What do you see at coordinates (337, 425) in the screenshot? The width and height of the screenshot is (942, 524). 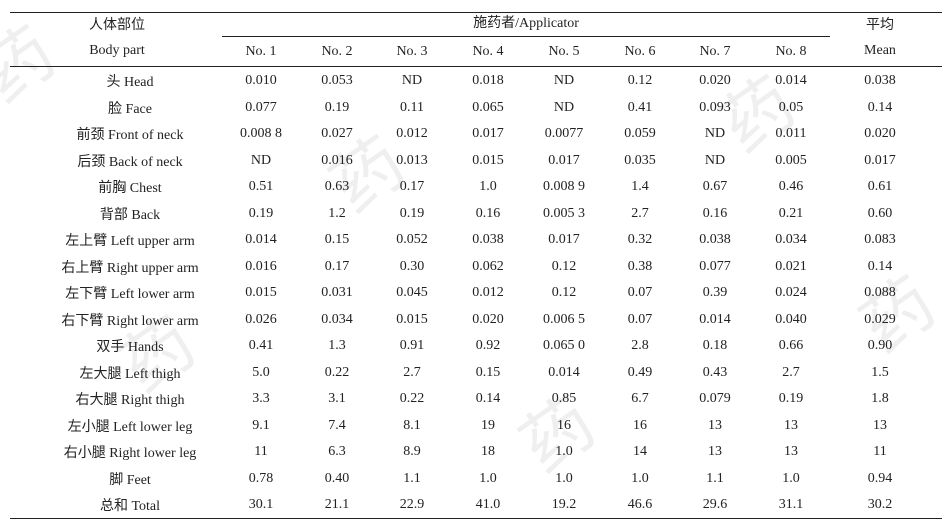 I see `table-cell: 7.4` at bounding box center [337, 425].